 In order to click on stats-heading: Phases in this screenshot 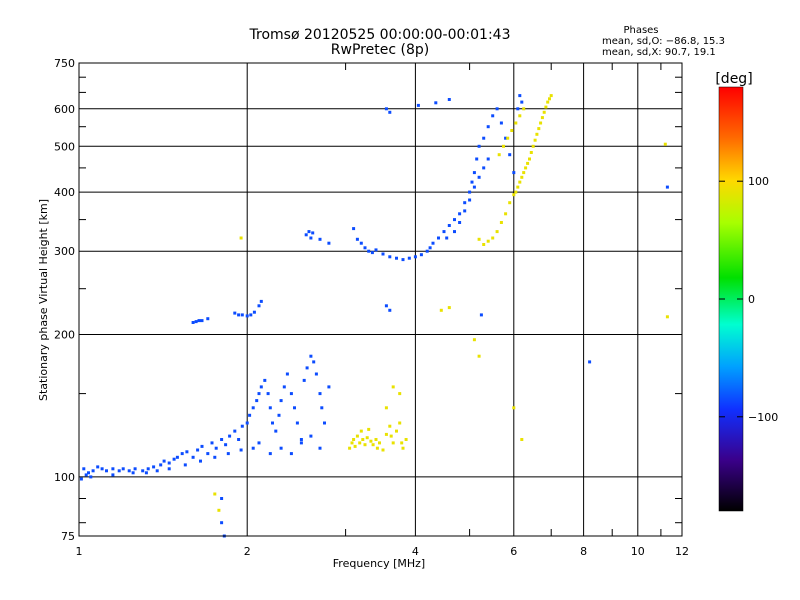, I will do `click(640, 30)`.